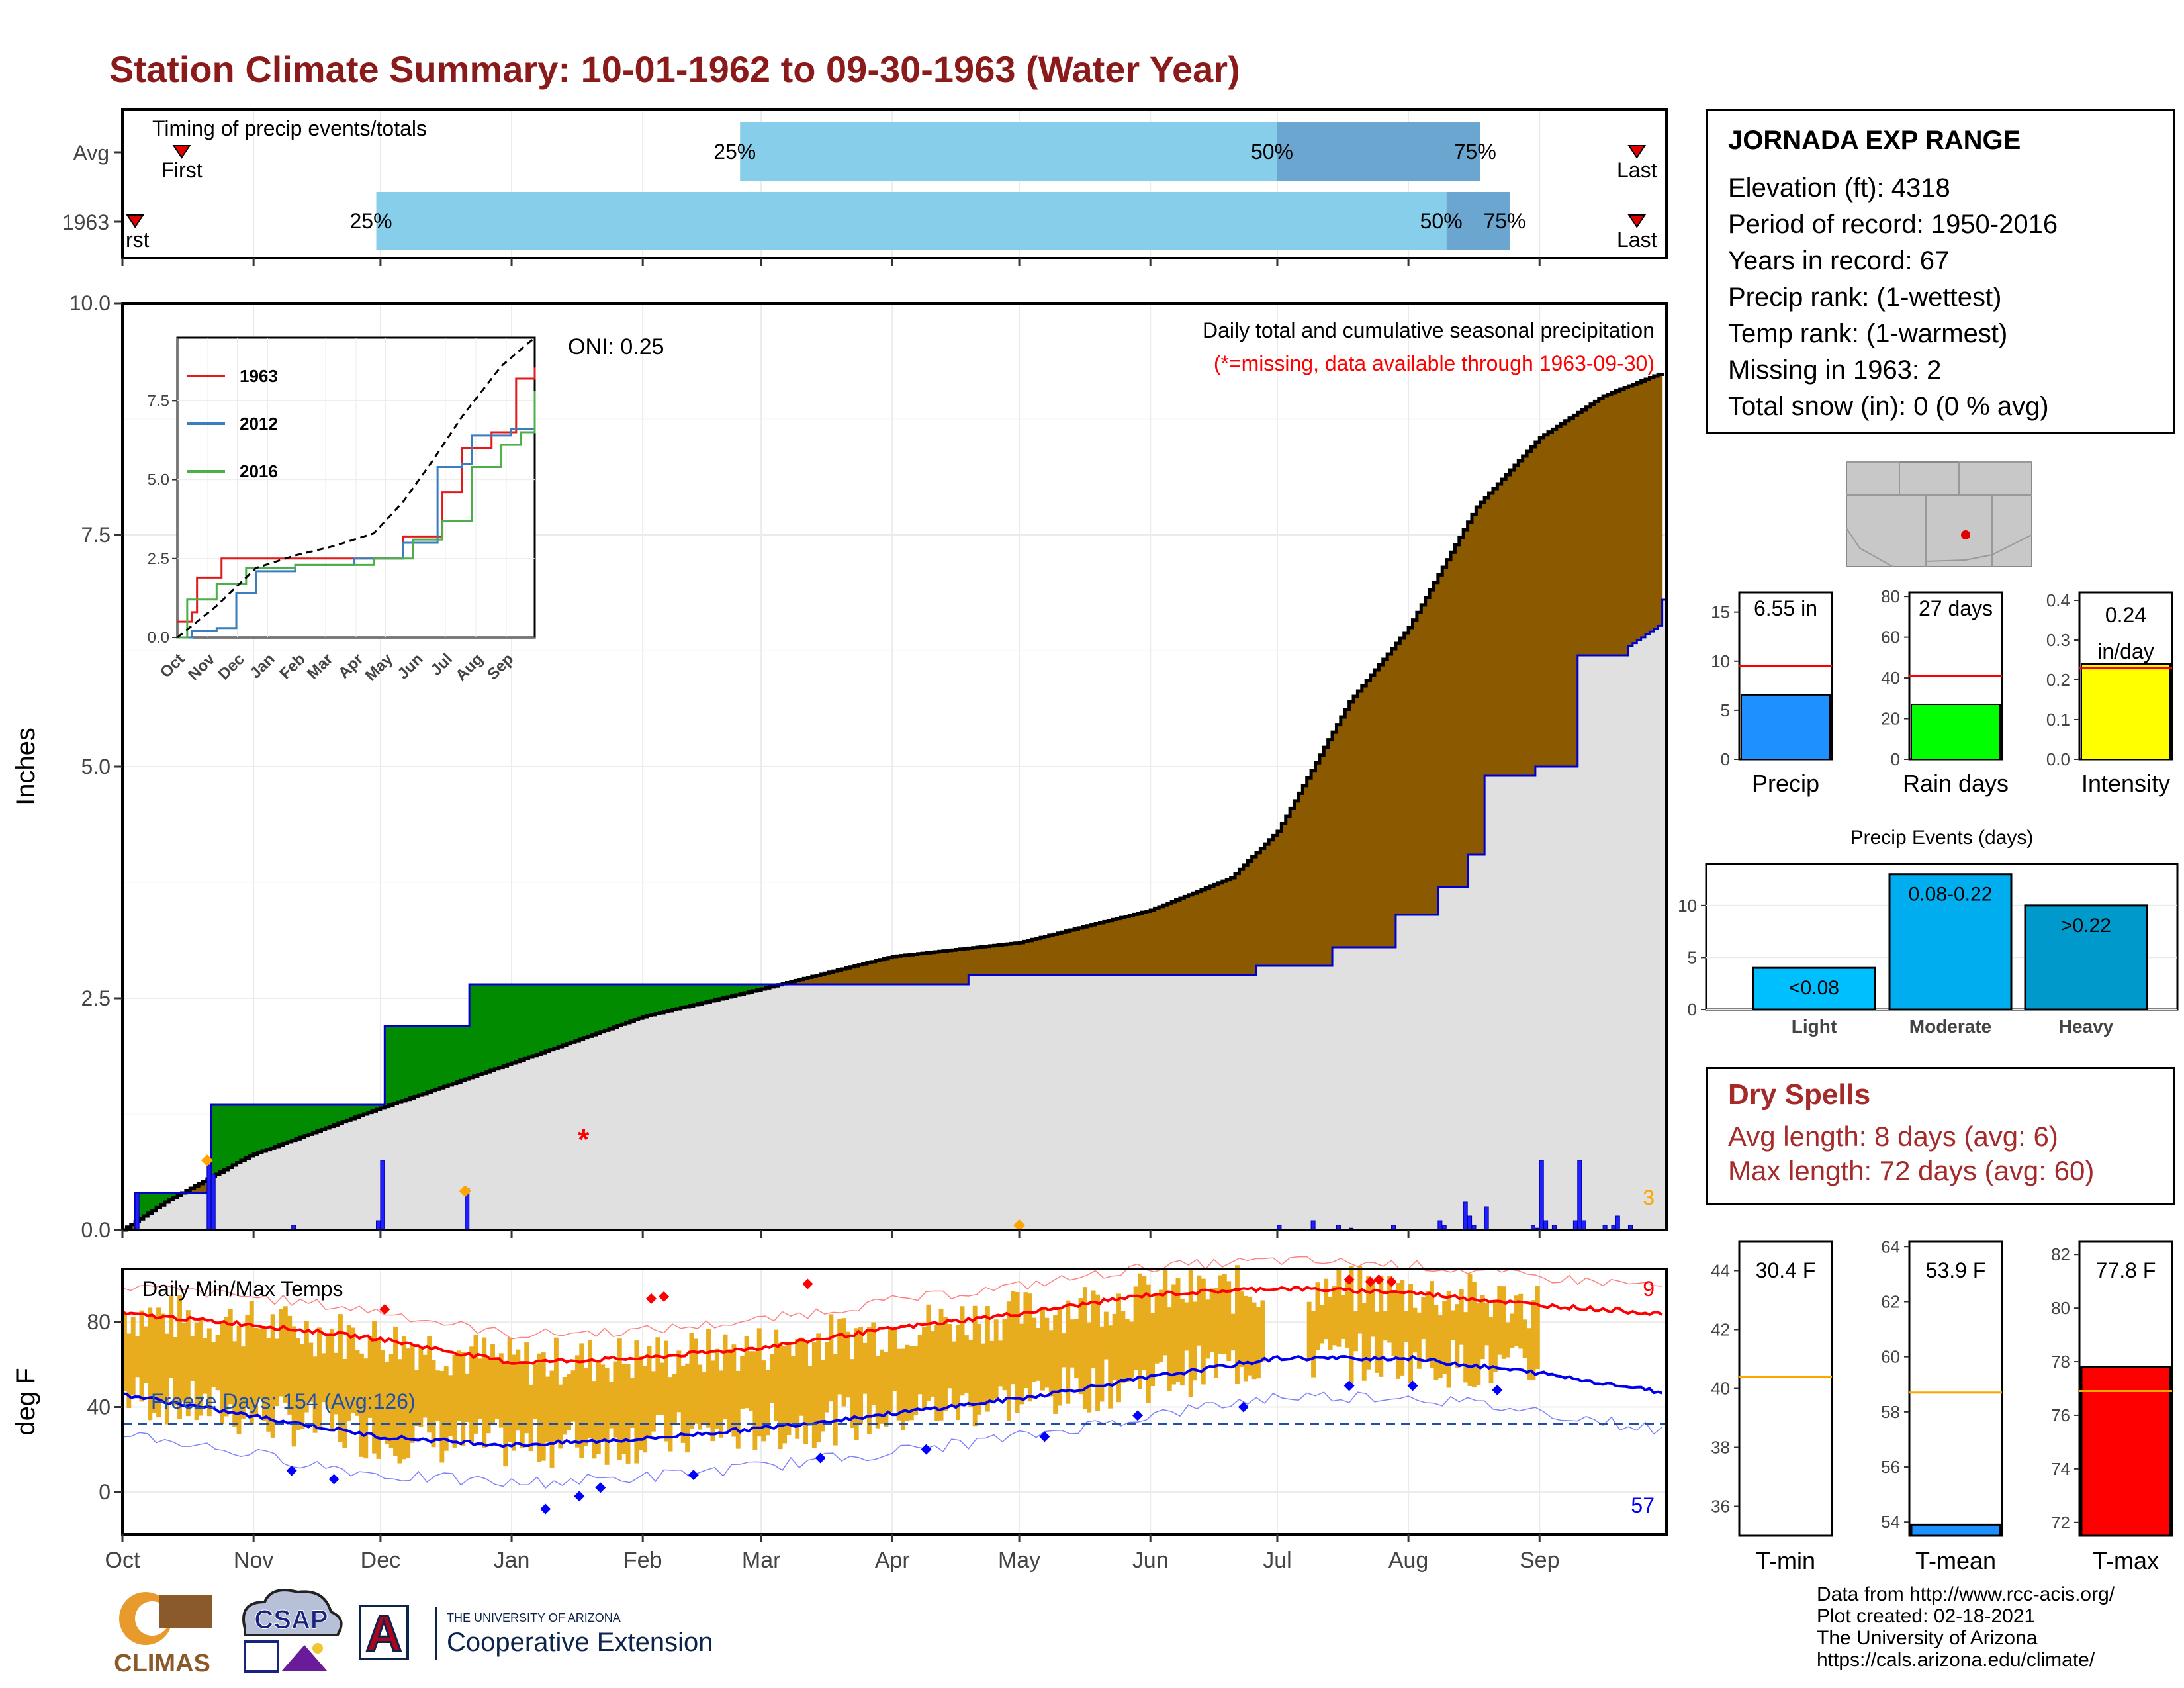  Describe the element at coordinates (1349, 1280) in the screenshot. I see `record-high-marker` at that location.